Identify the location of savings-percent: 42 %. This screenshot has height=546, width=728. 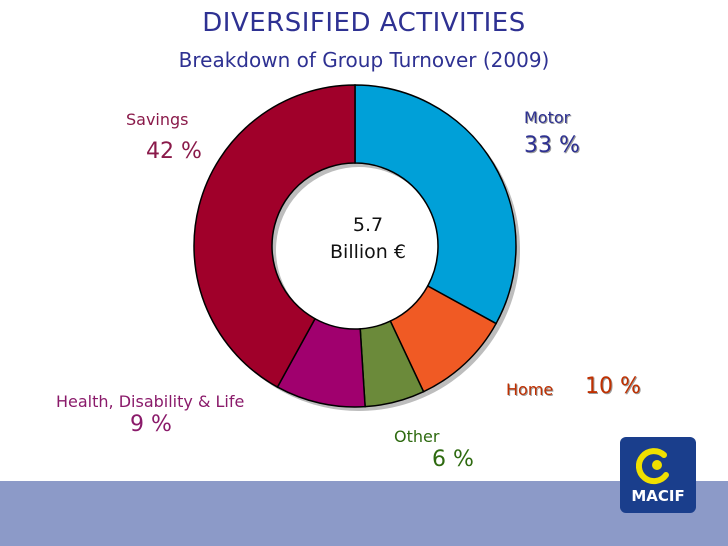
(174, 151).